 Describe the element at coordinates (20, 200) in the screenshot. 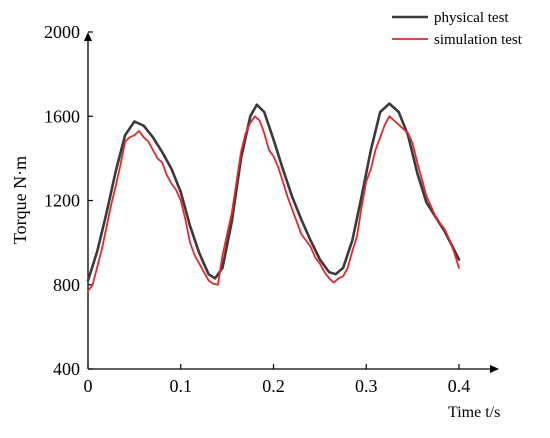

I see `y-axis-title: Torque N·m` at that location.